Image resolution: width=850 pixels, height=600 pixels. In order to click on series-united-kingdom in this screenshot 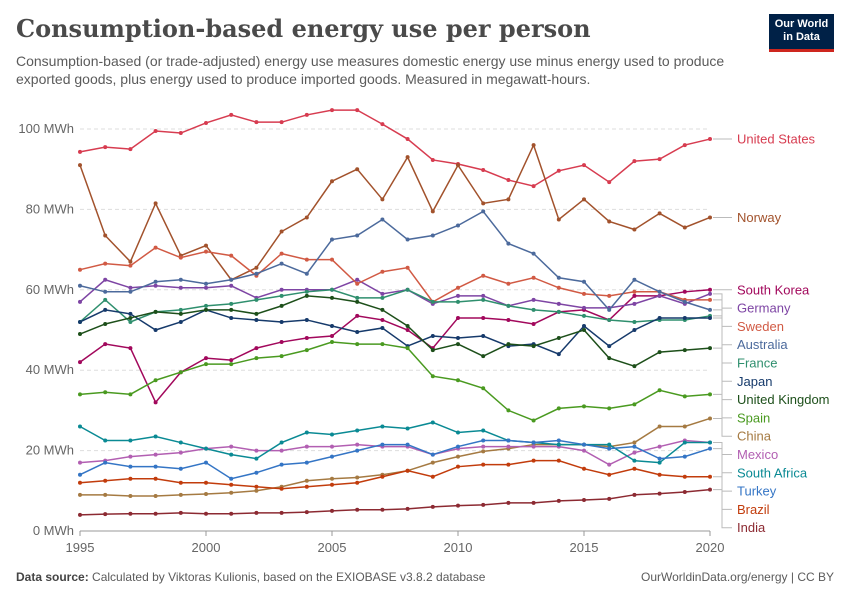, I will do `click(395, 331)`.